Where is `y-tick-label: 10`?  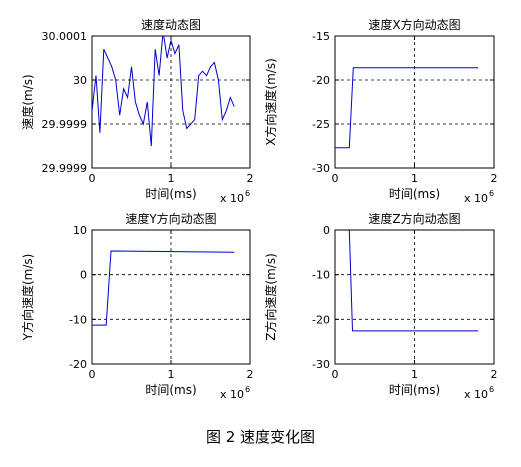
y-tick-label: 10 is located at coordinates (80, 230).